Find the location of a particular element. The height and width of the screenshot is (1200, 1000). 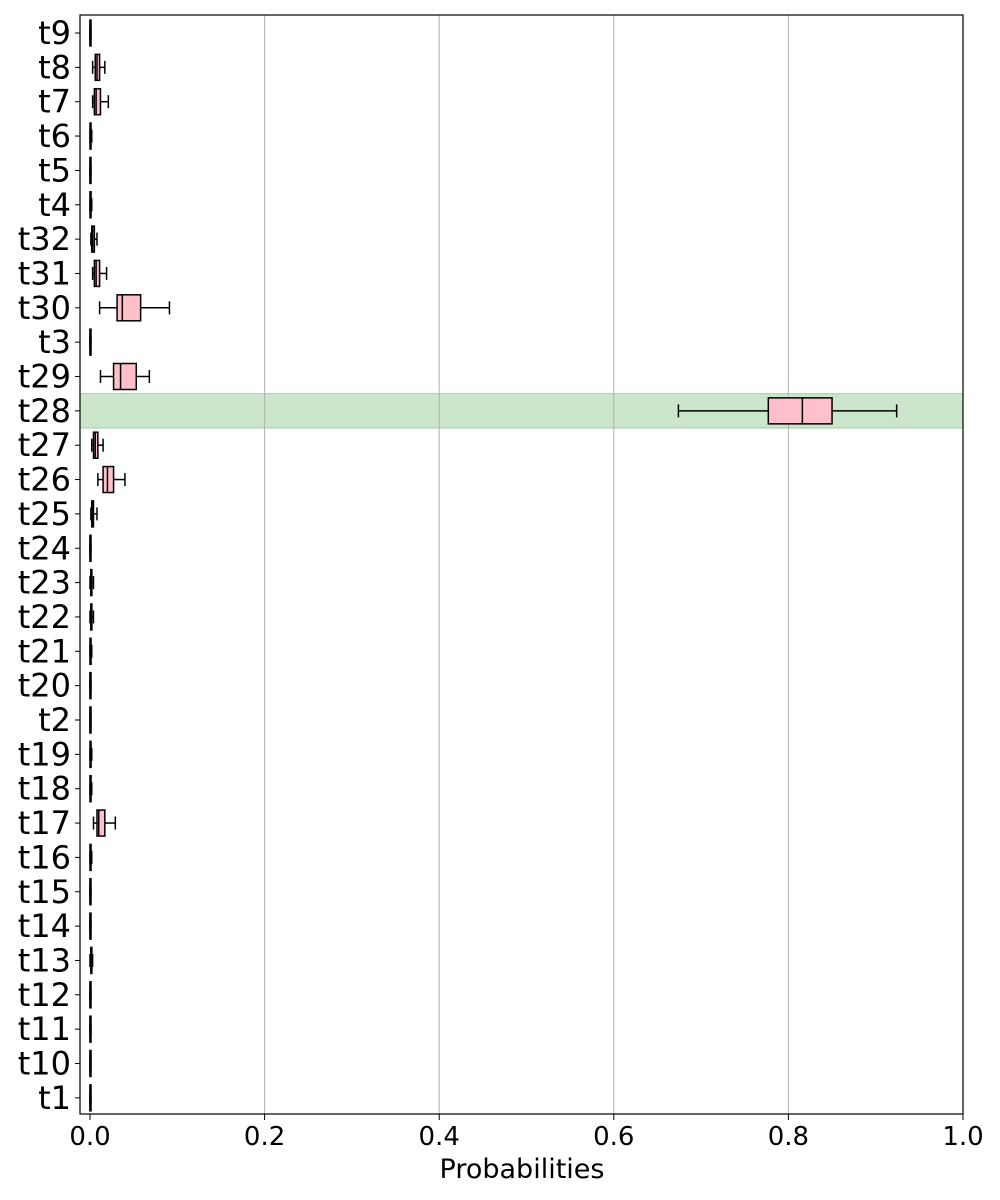

box-t7 is located at coordinates (100, 101).